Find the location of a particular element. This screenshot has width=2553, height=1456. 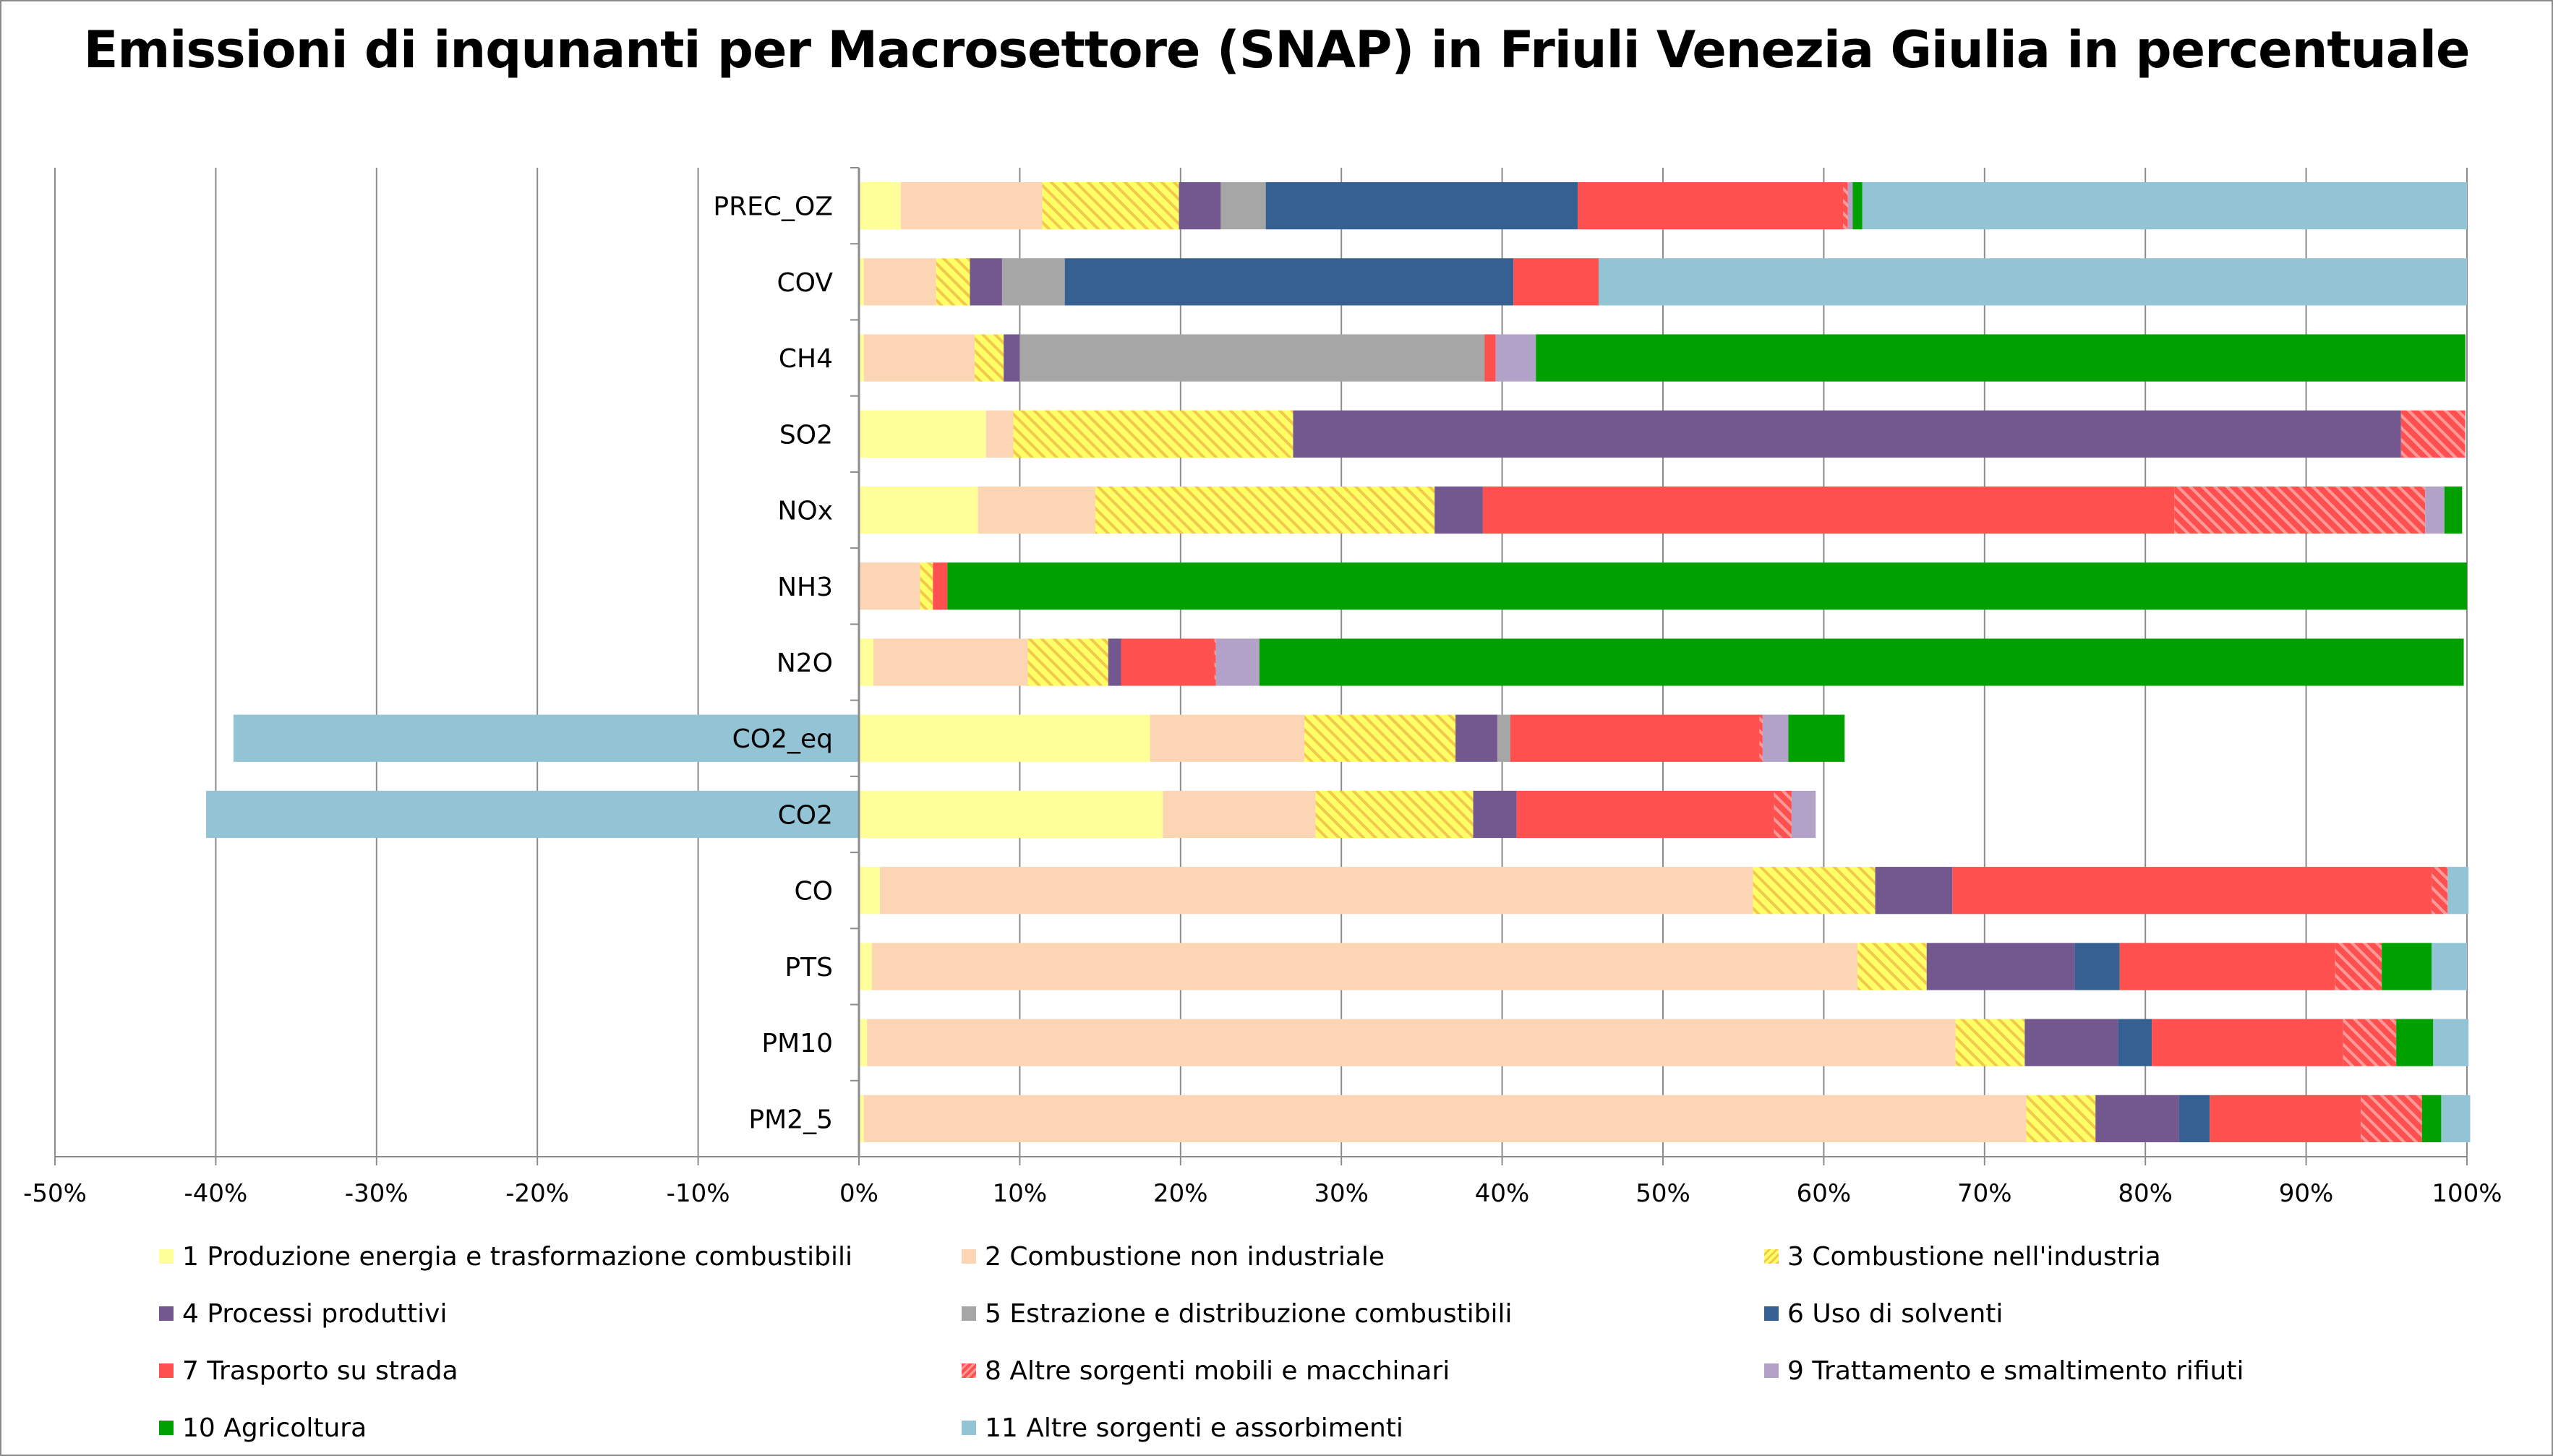

x-tick-label: 50% is located at coordinates (1662, 1193).